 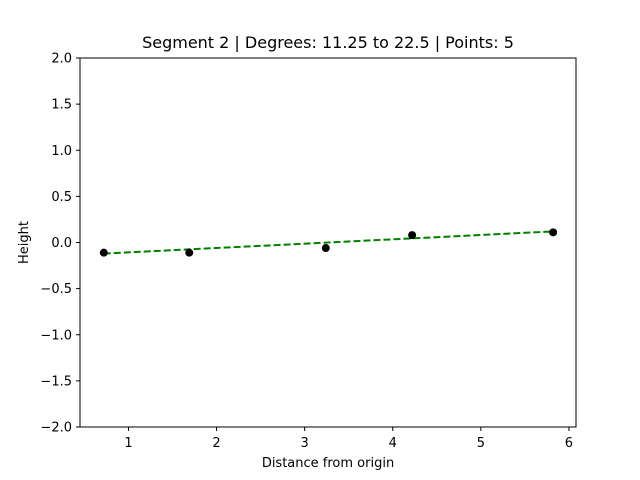 I want to click on y-tick-label: −1.0, so click(x=56, y=335).